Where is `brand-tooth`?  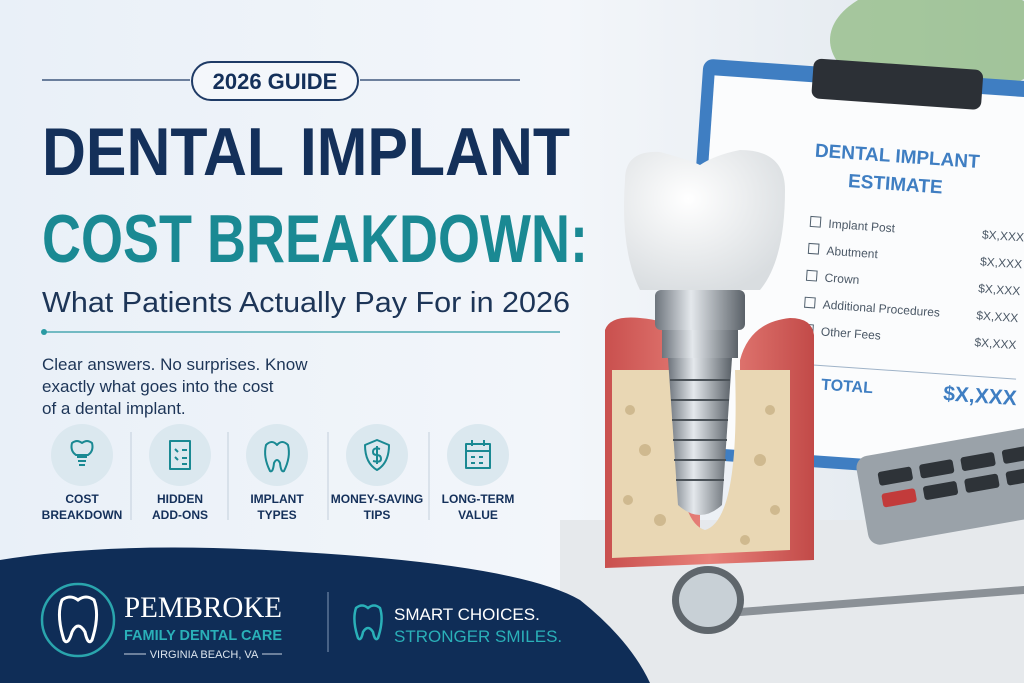 brand-tooth is located at coordinates (78, 619).